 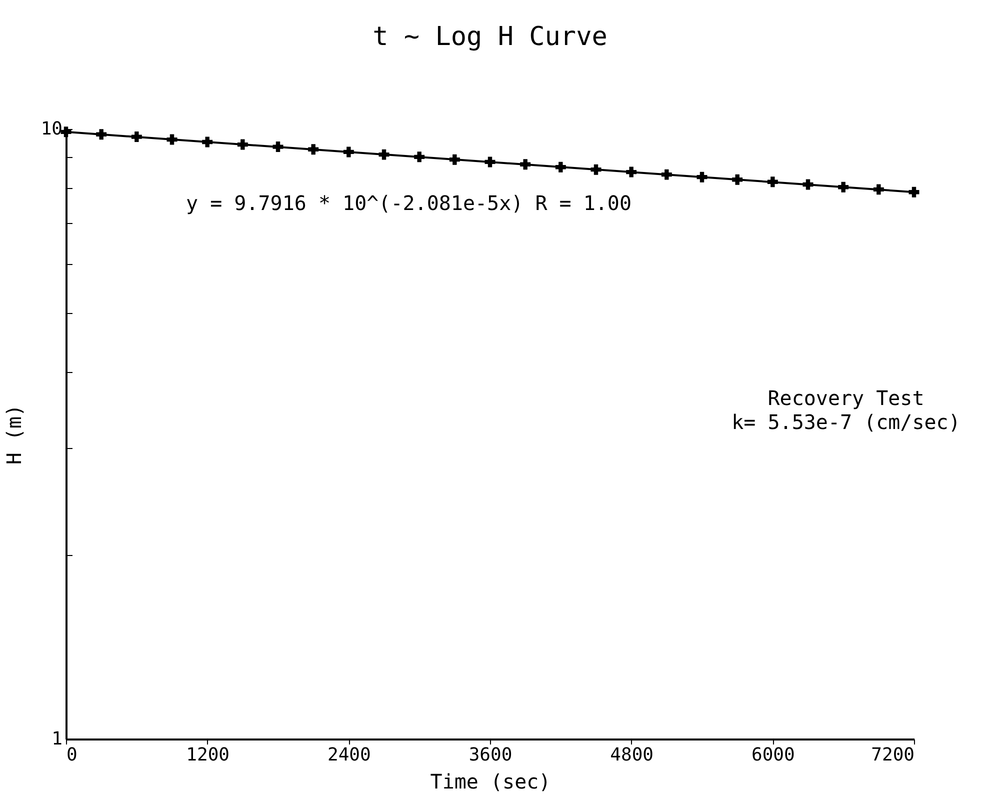 What do you see at coordinates (846, 398) in the screenshot?
I see `annotation: Recovery Test` at bounding box center [846, 398].